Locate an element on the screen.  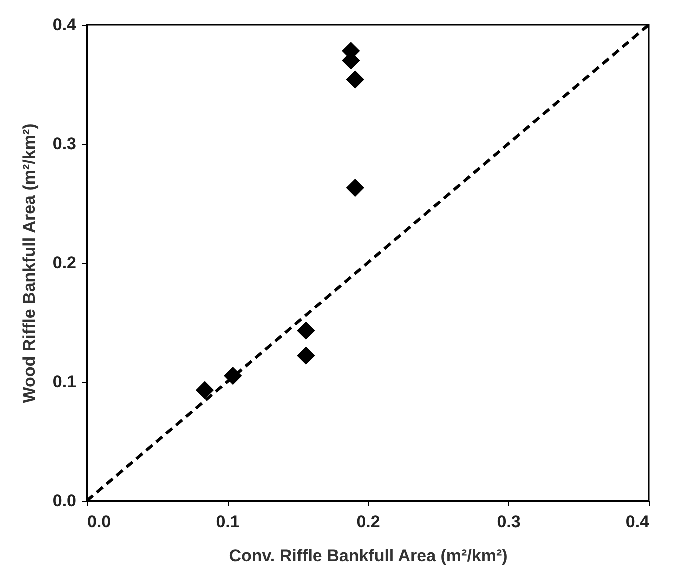
y-axis-title: Wood Riffle Bankfull Area (m²/km²) is located at coordinates (29, 264).